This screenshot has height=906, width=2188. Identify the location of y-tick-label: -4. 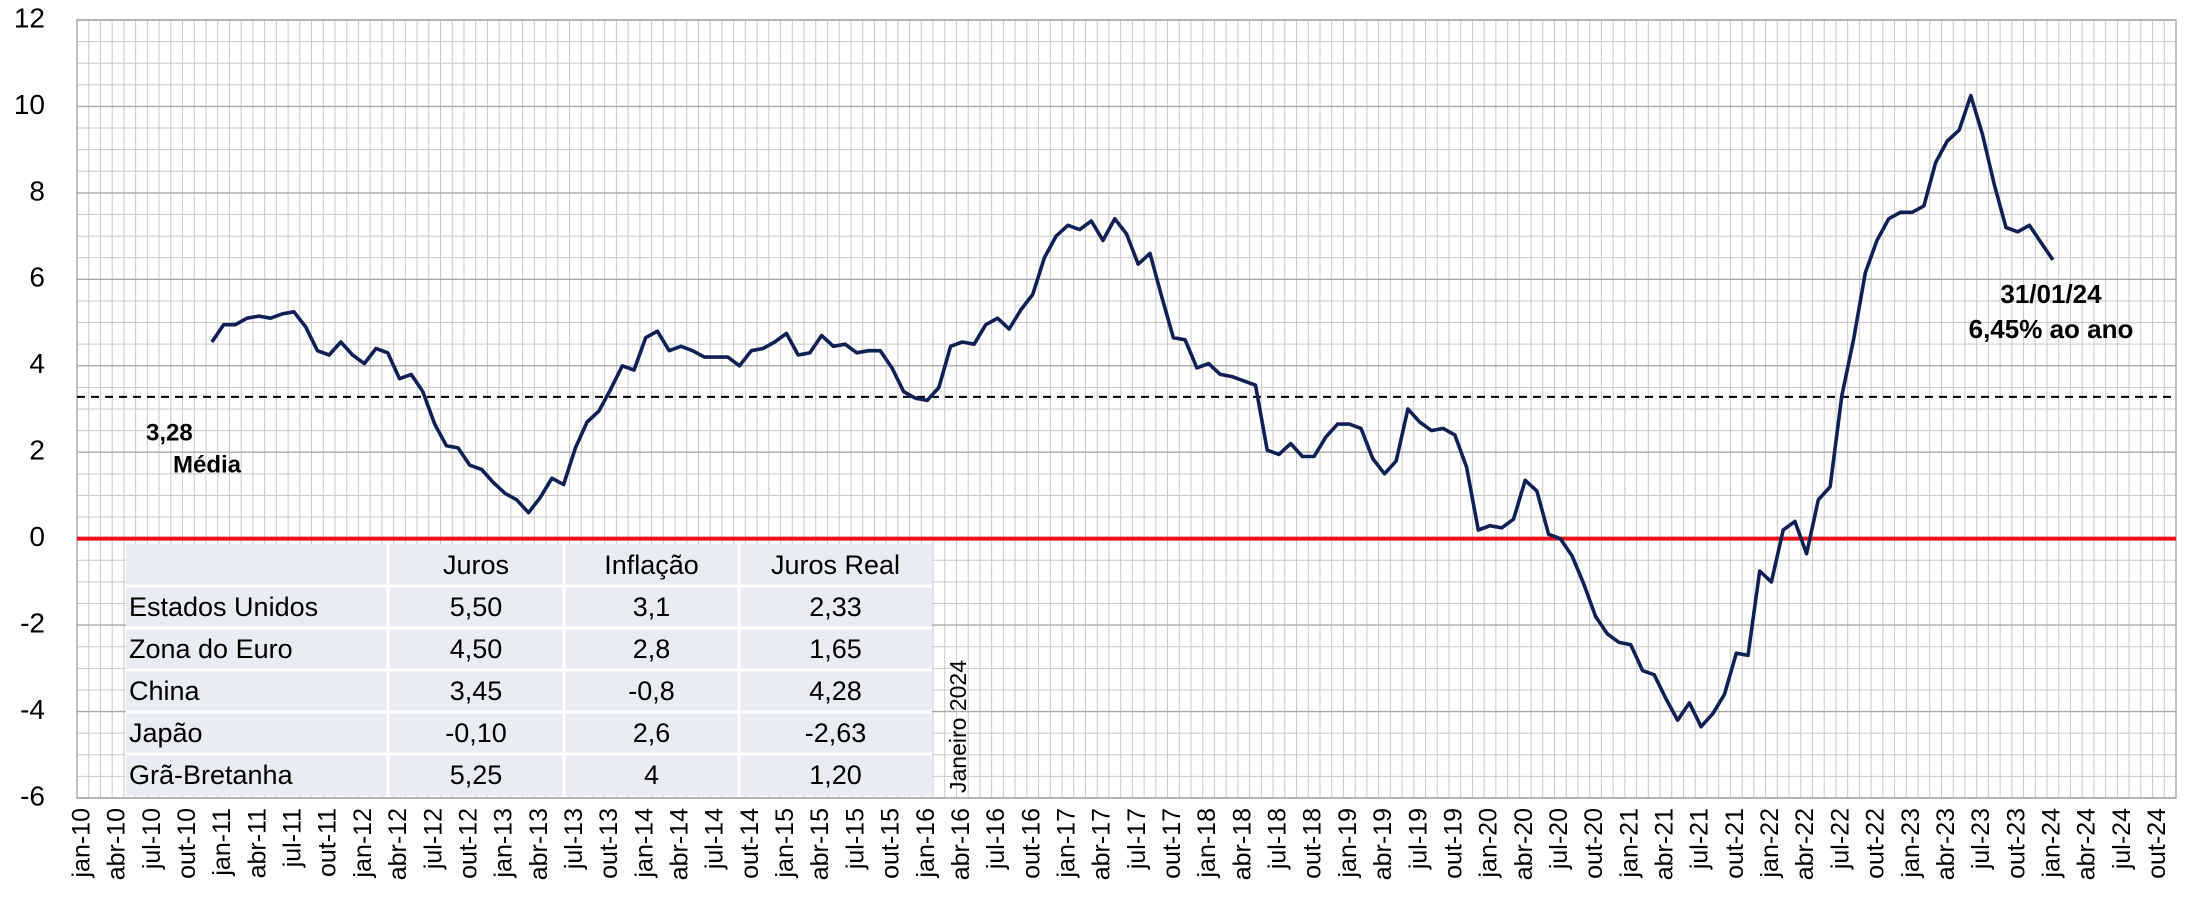
(32, 709).